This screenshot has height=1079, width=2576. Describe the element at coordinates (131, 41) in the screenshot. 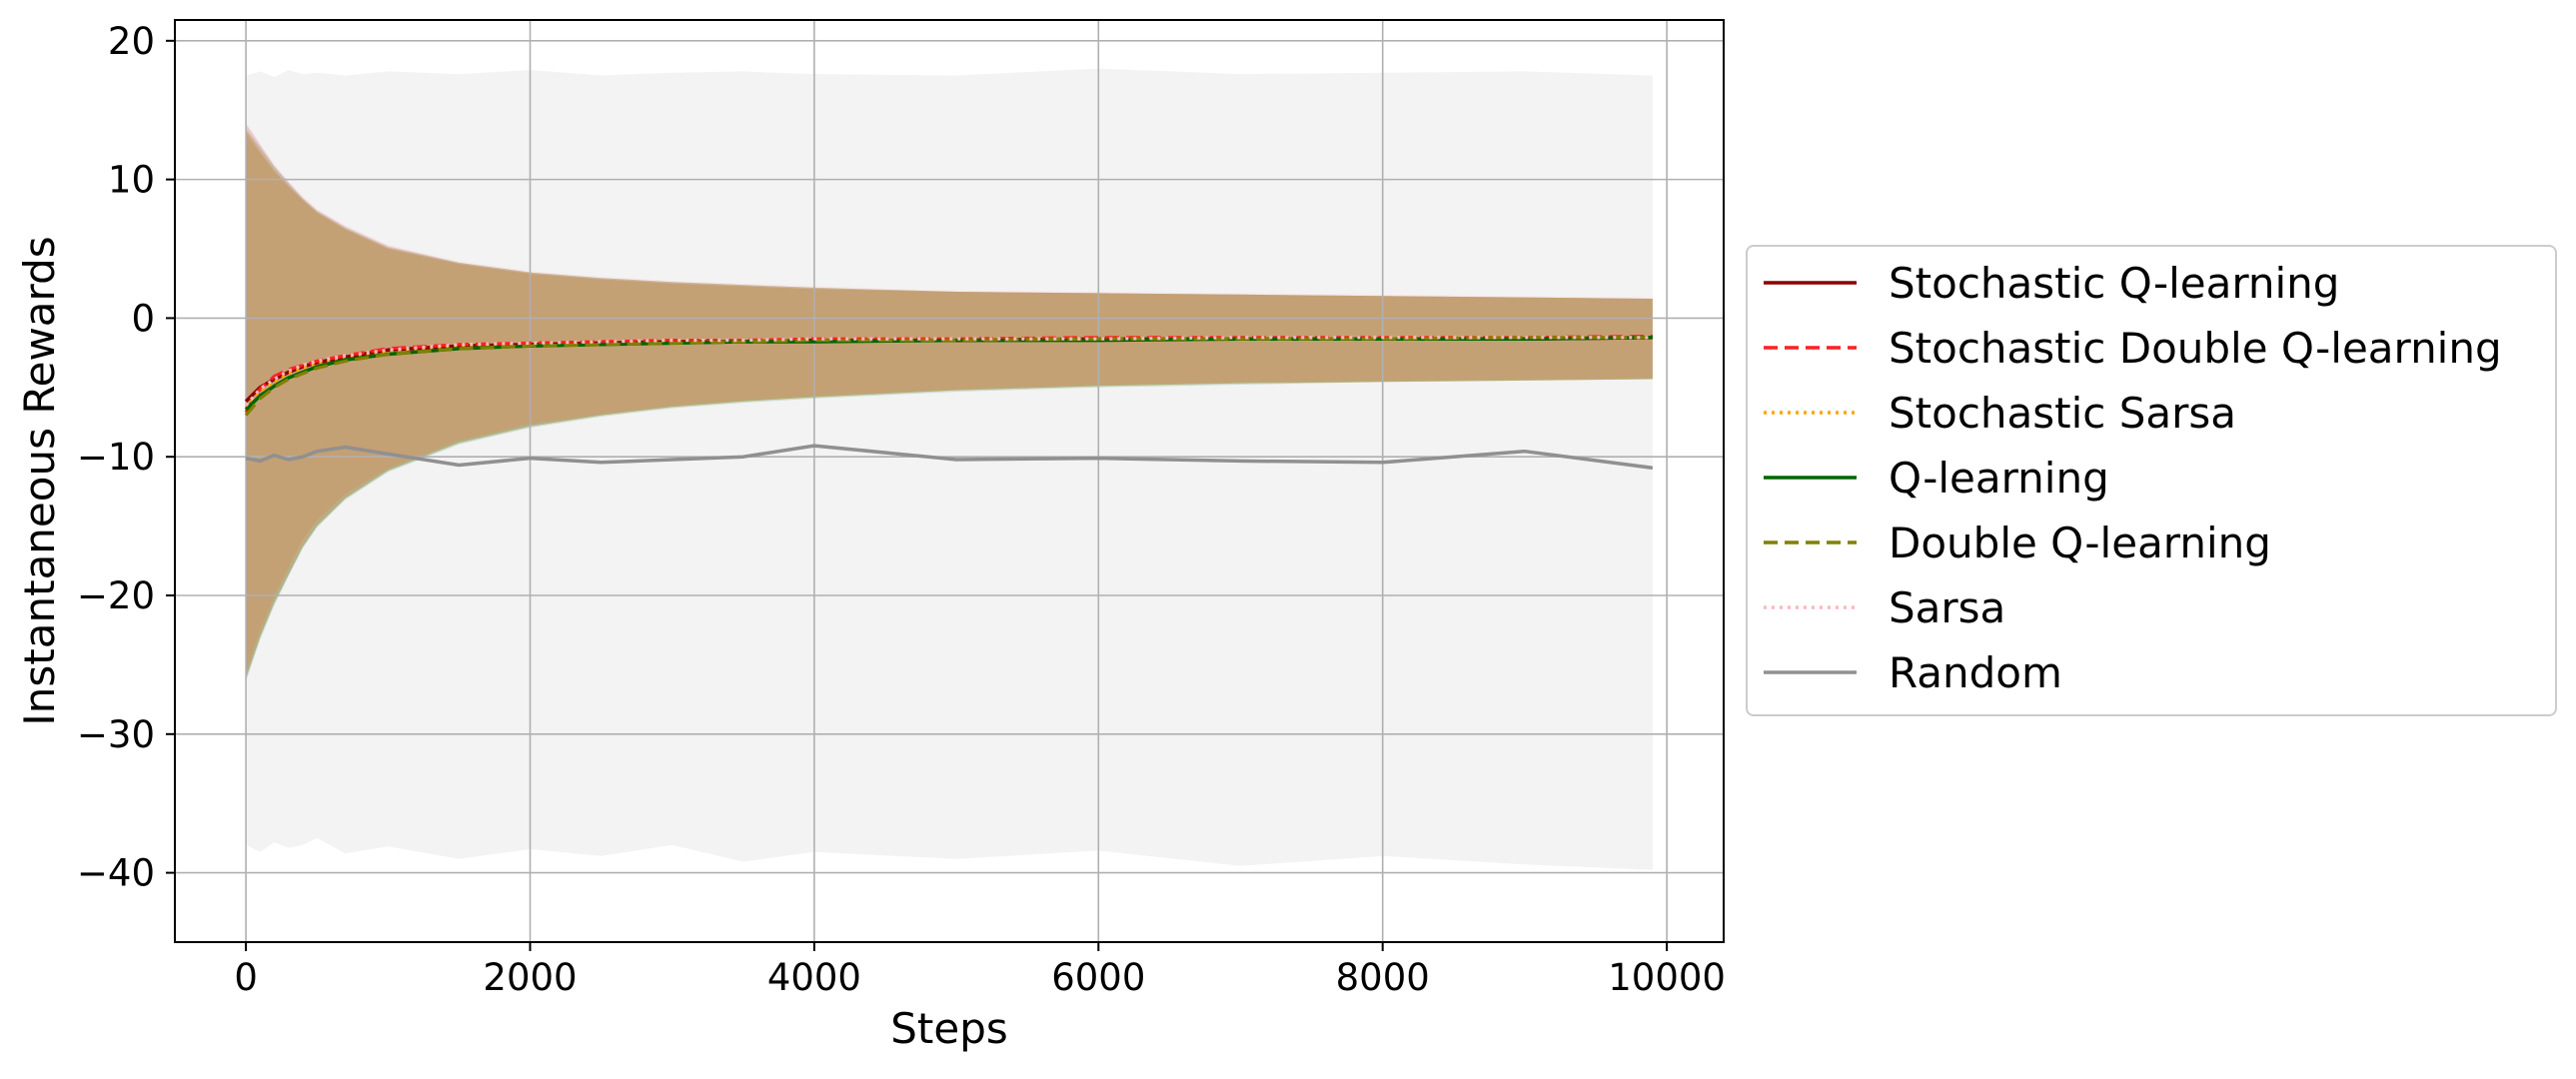

I see `y-tick-label: 20` at that location.